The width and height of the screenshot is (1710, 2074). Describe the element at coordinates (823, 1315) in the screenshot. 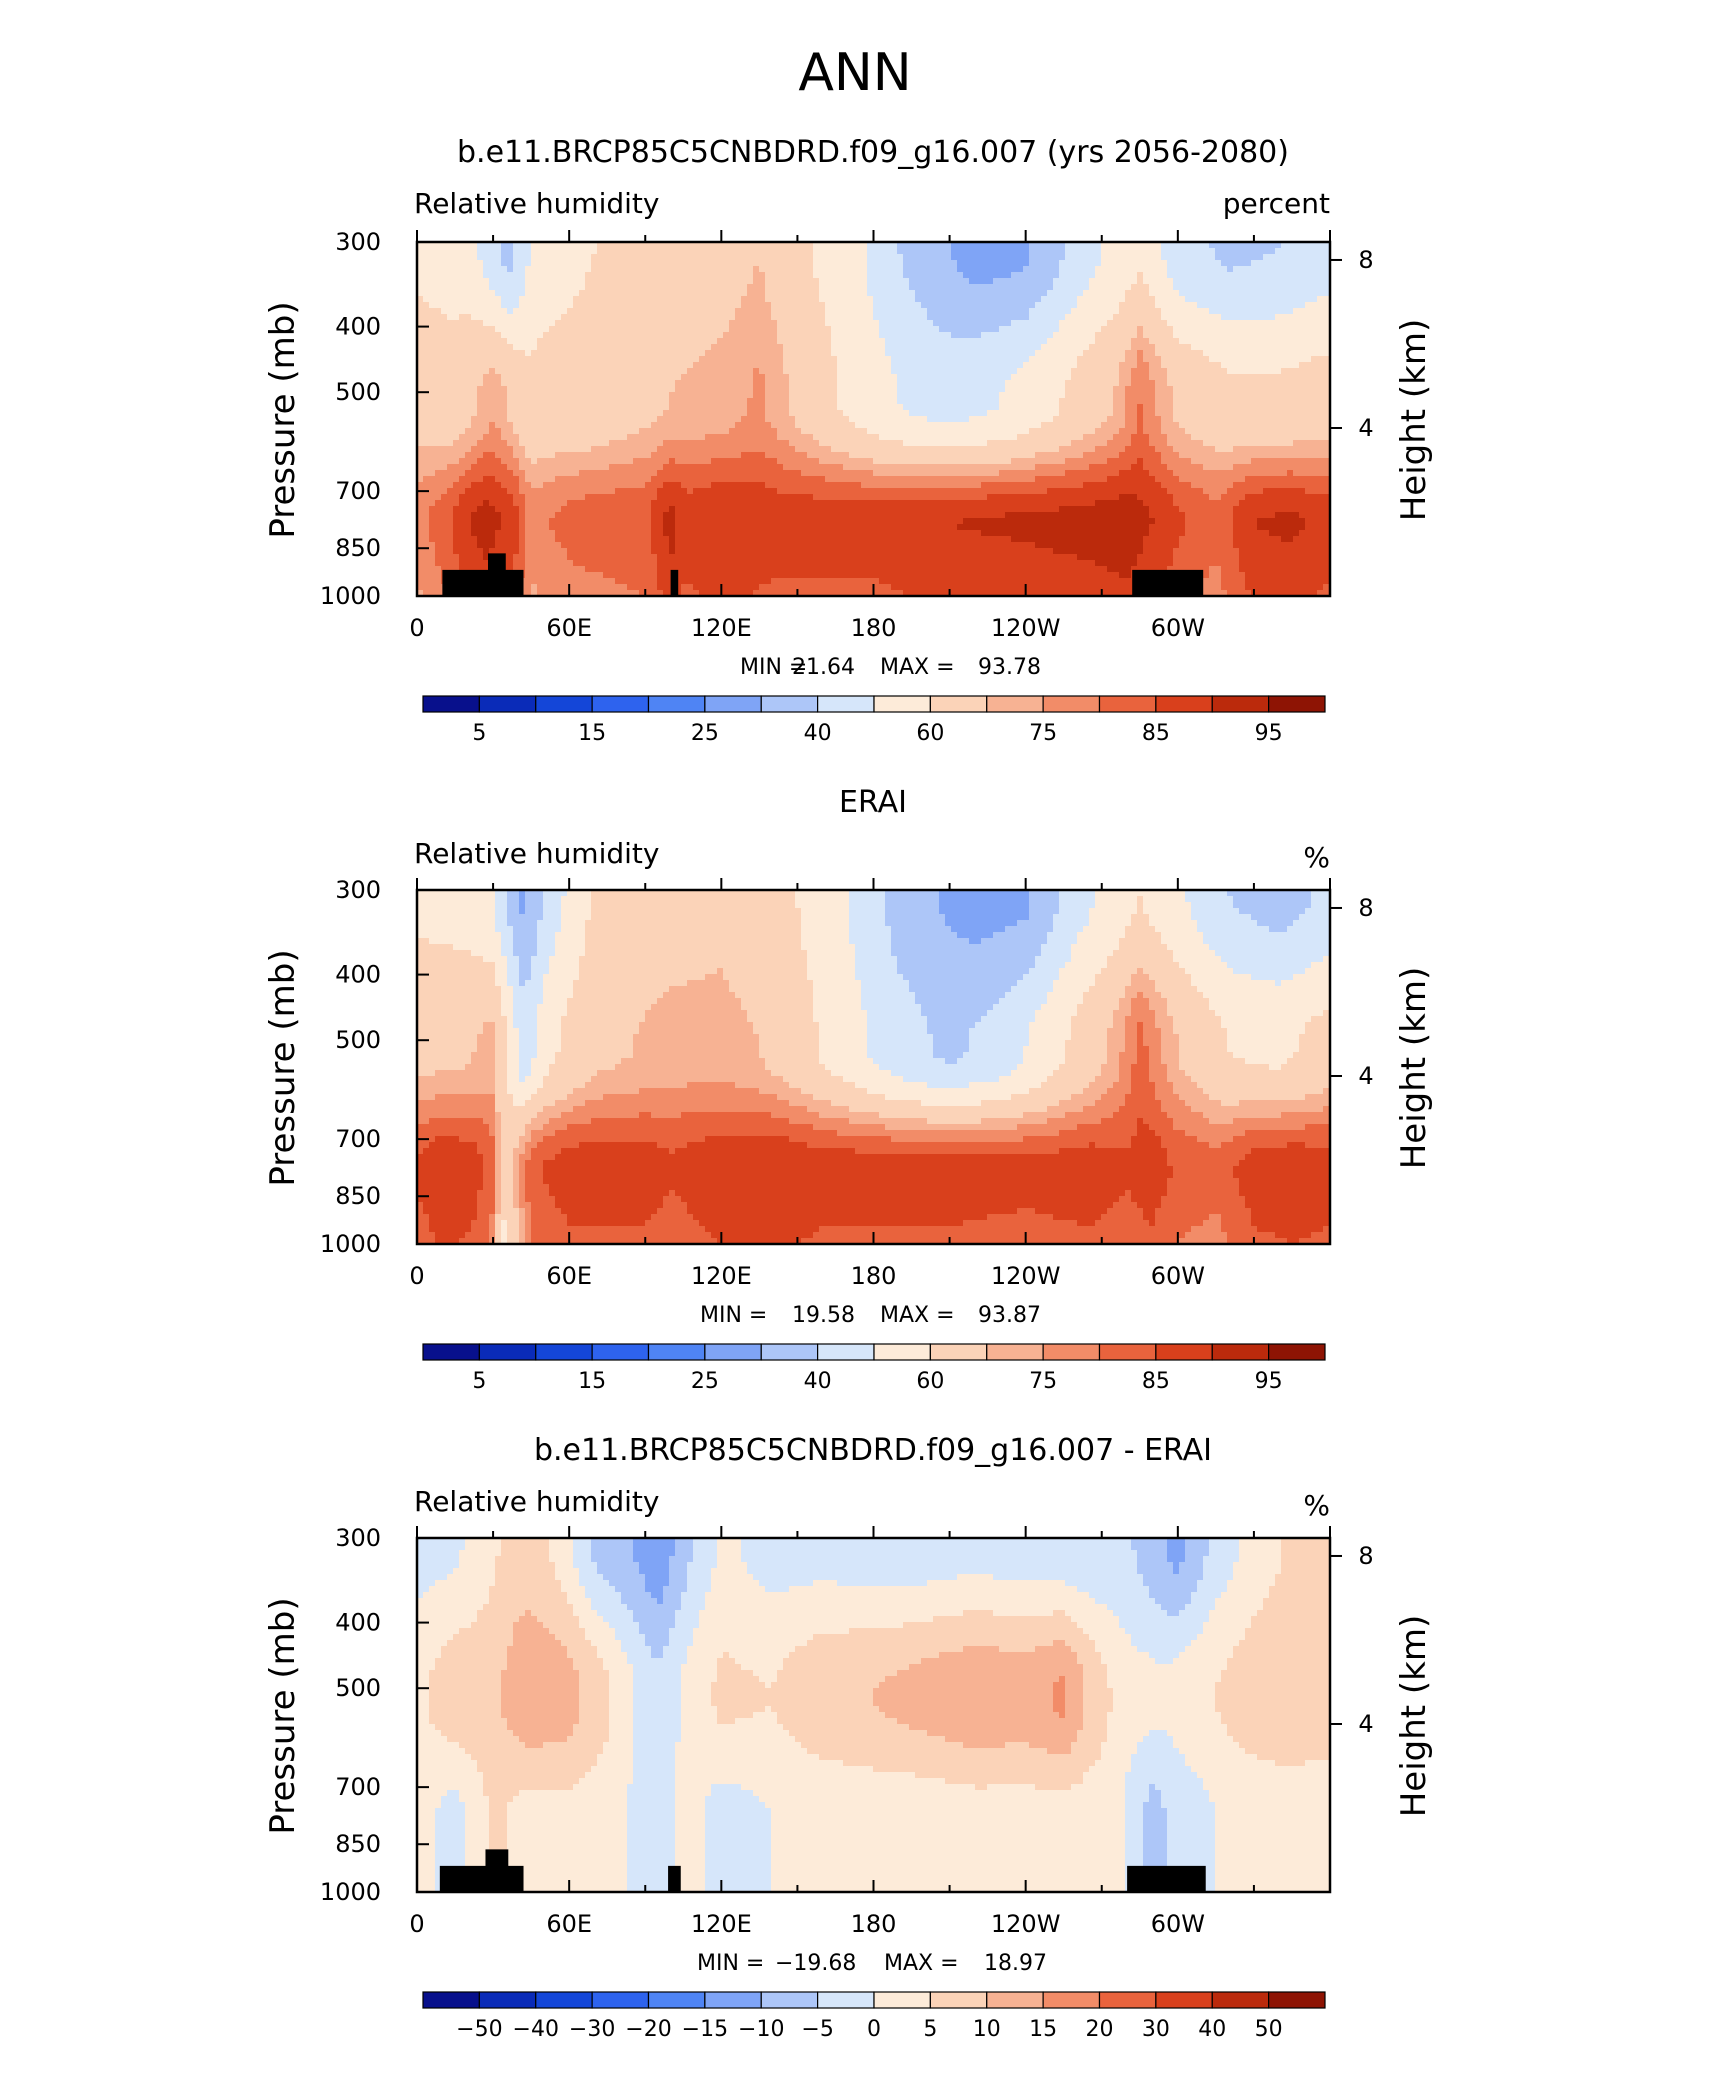

I see `panel-2-min-value: 19.58` at that location.